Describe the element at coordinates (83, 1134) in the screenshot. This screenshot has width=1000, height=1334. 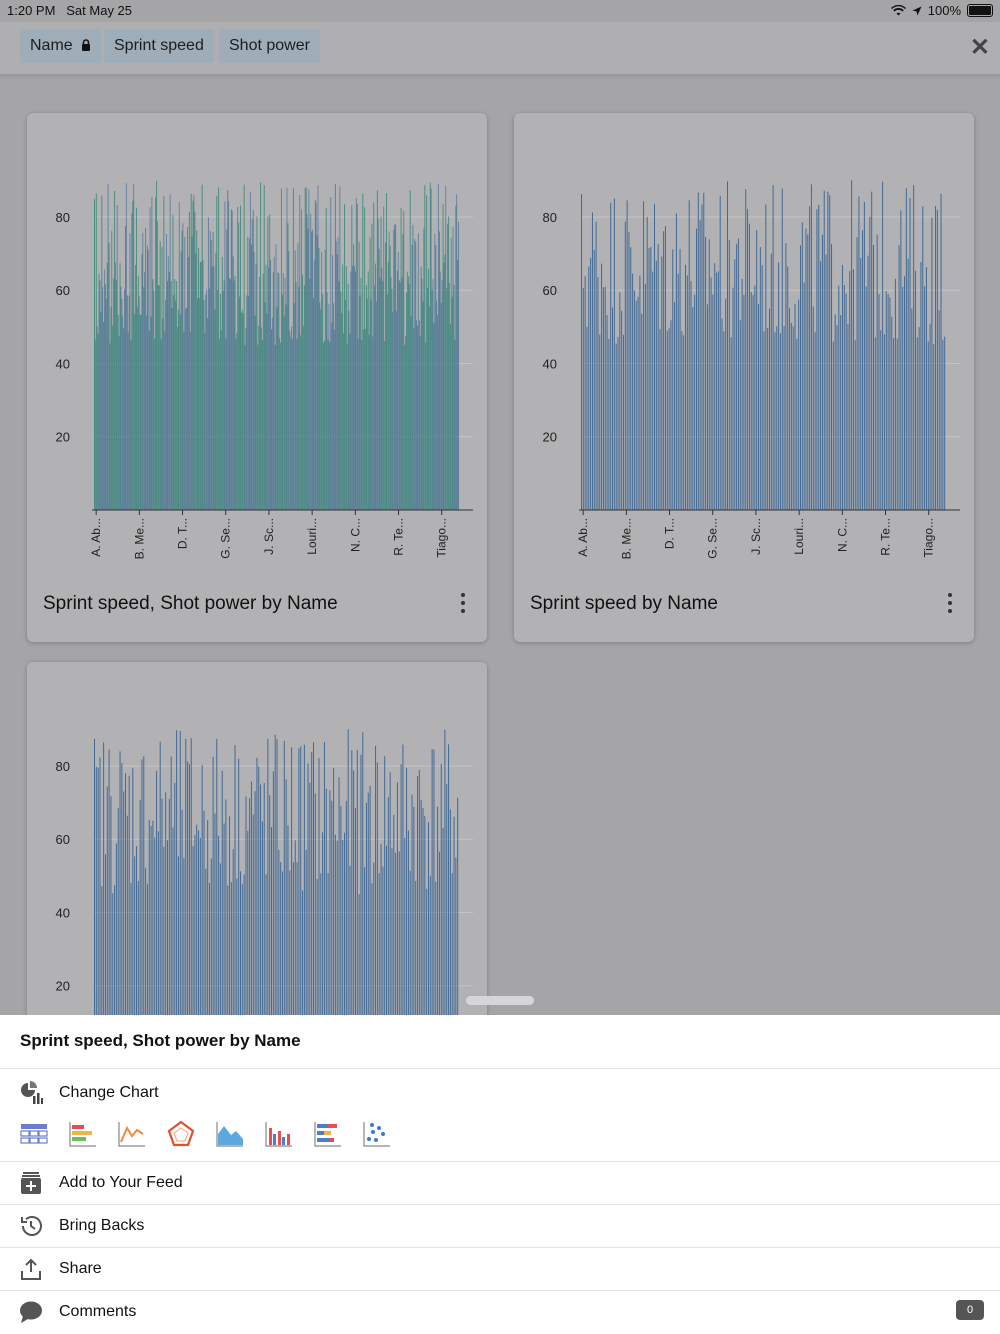
I see `bar-icon` at that location.